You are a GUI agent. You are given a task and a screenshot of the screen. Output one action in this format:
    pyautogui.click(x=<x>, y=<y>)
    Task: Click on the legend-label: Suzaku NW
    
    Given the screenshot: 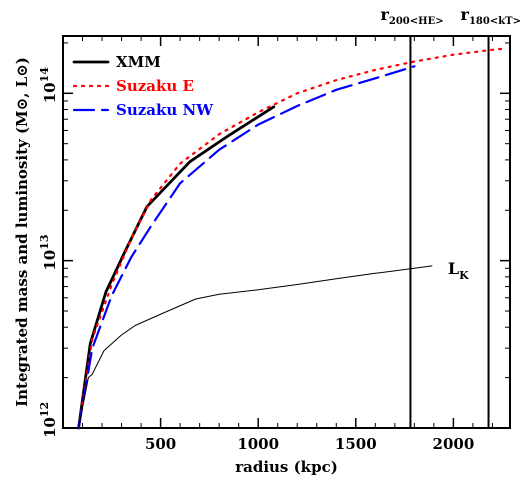 What is the action you would take?
    pyautogui.click(x=165, y=110)
    